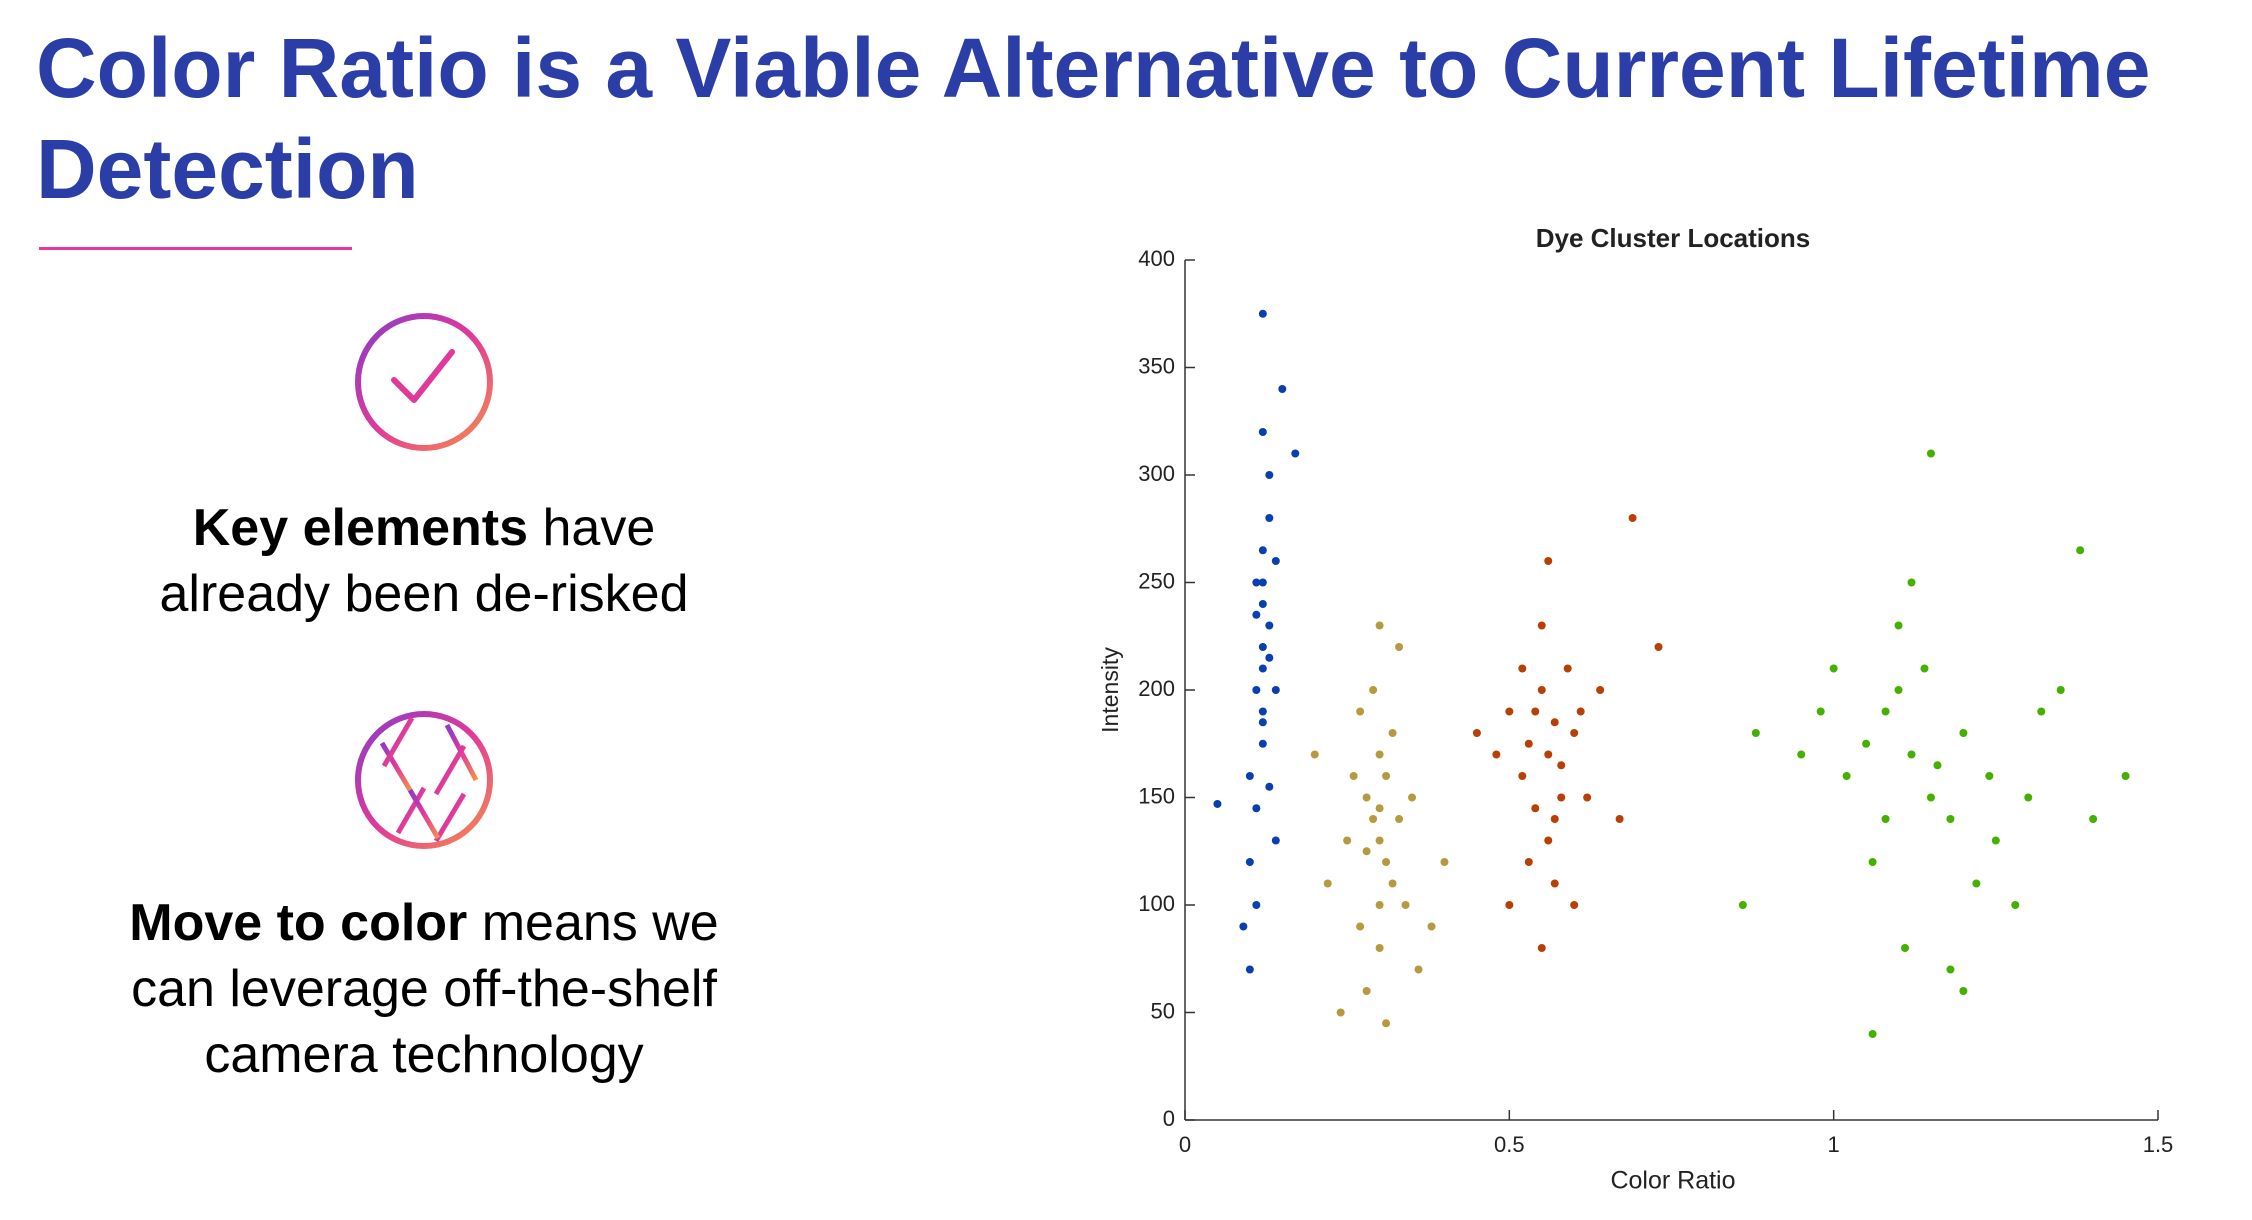  Describe the element at coordinates (1156, 580) in the screenshot. I see `y-tick-label: 250` at that location.